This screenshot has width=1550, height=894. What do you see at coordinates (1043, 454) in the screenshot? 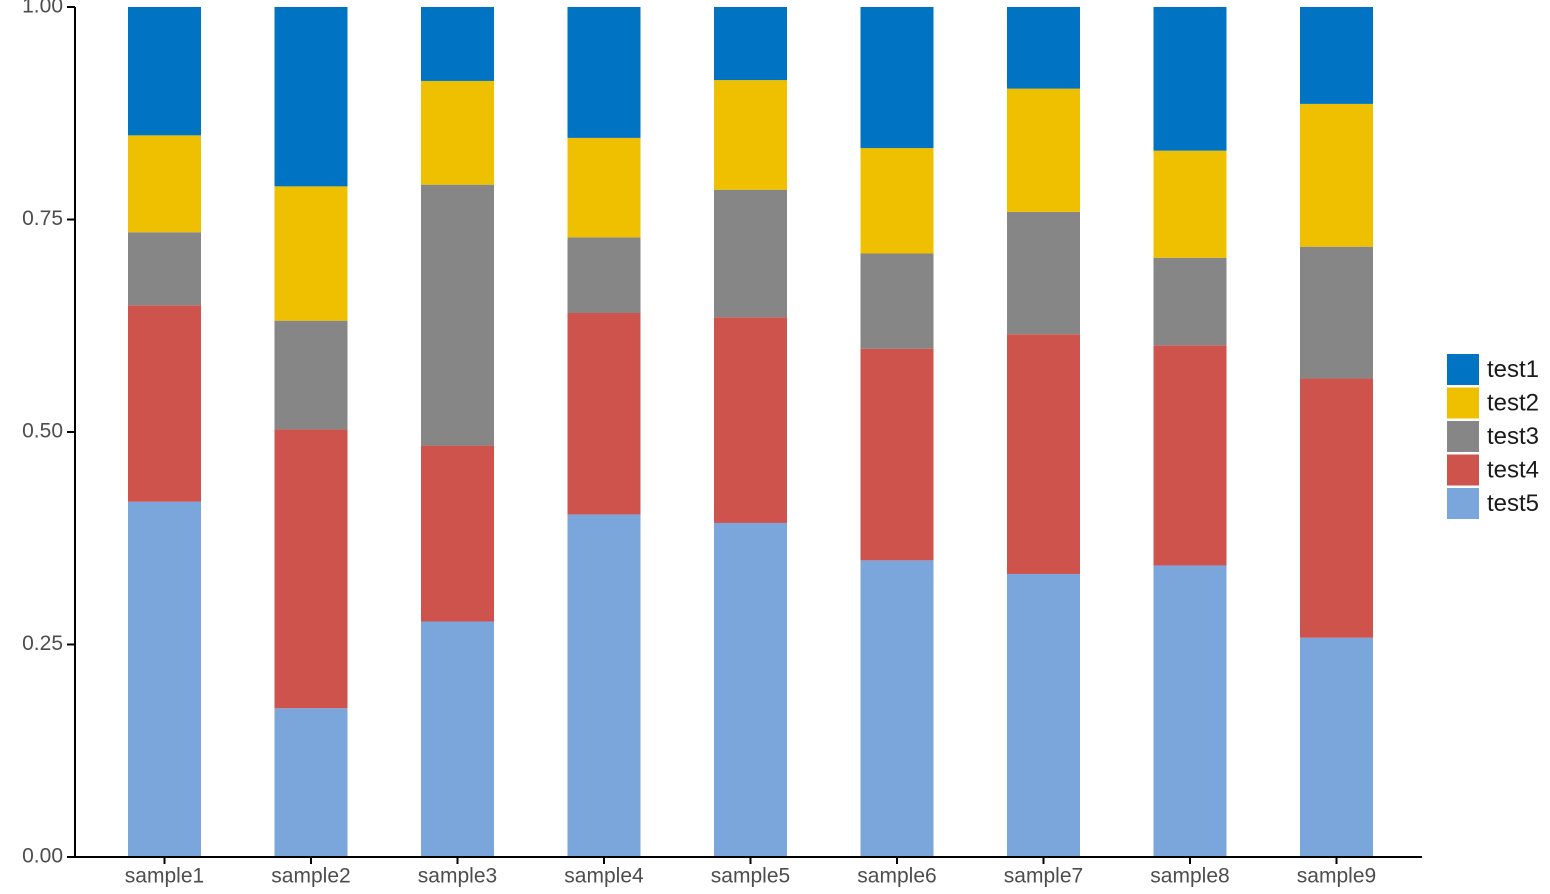
I see `bar-segment-test4-sample7` at bounding box center [1043, 454].